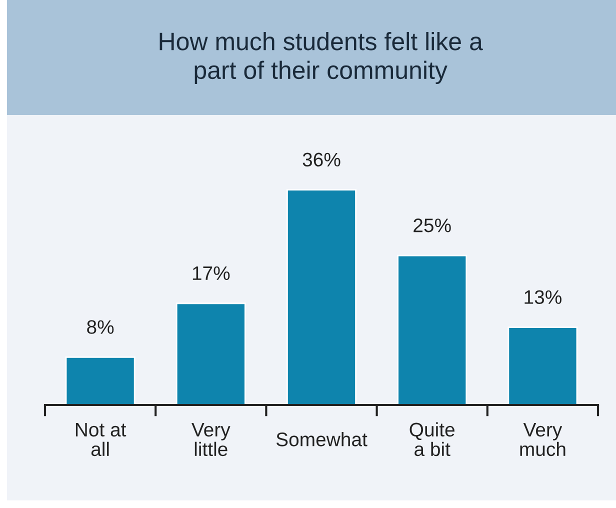 The width and height of the screenshot is (616, 508). Describe the element at coordinates (321, 159) in the screenshot. I see `data-label: 36%` at that location.